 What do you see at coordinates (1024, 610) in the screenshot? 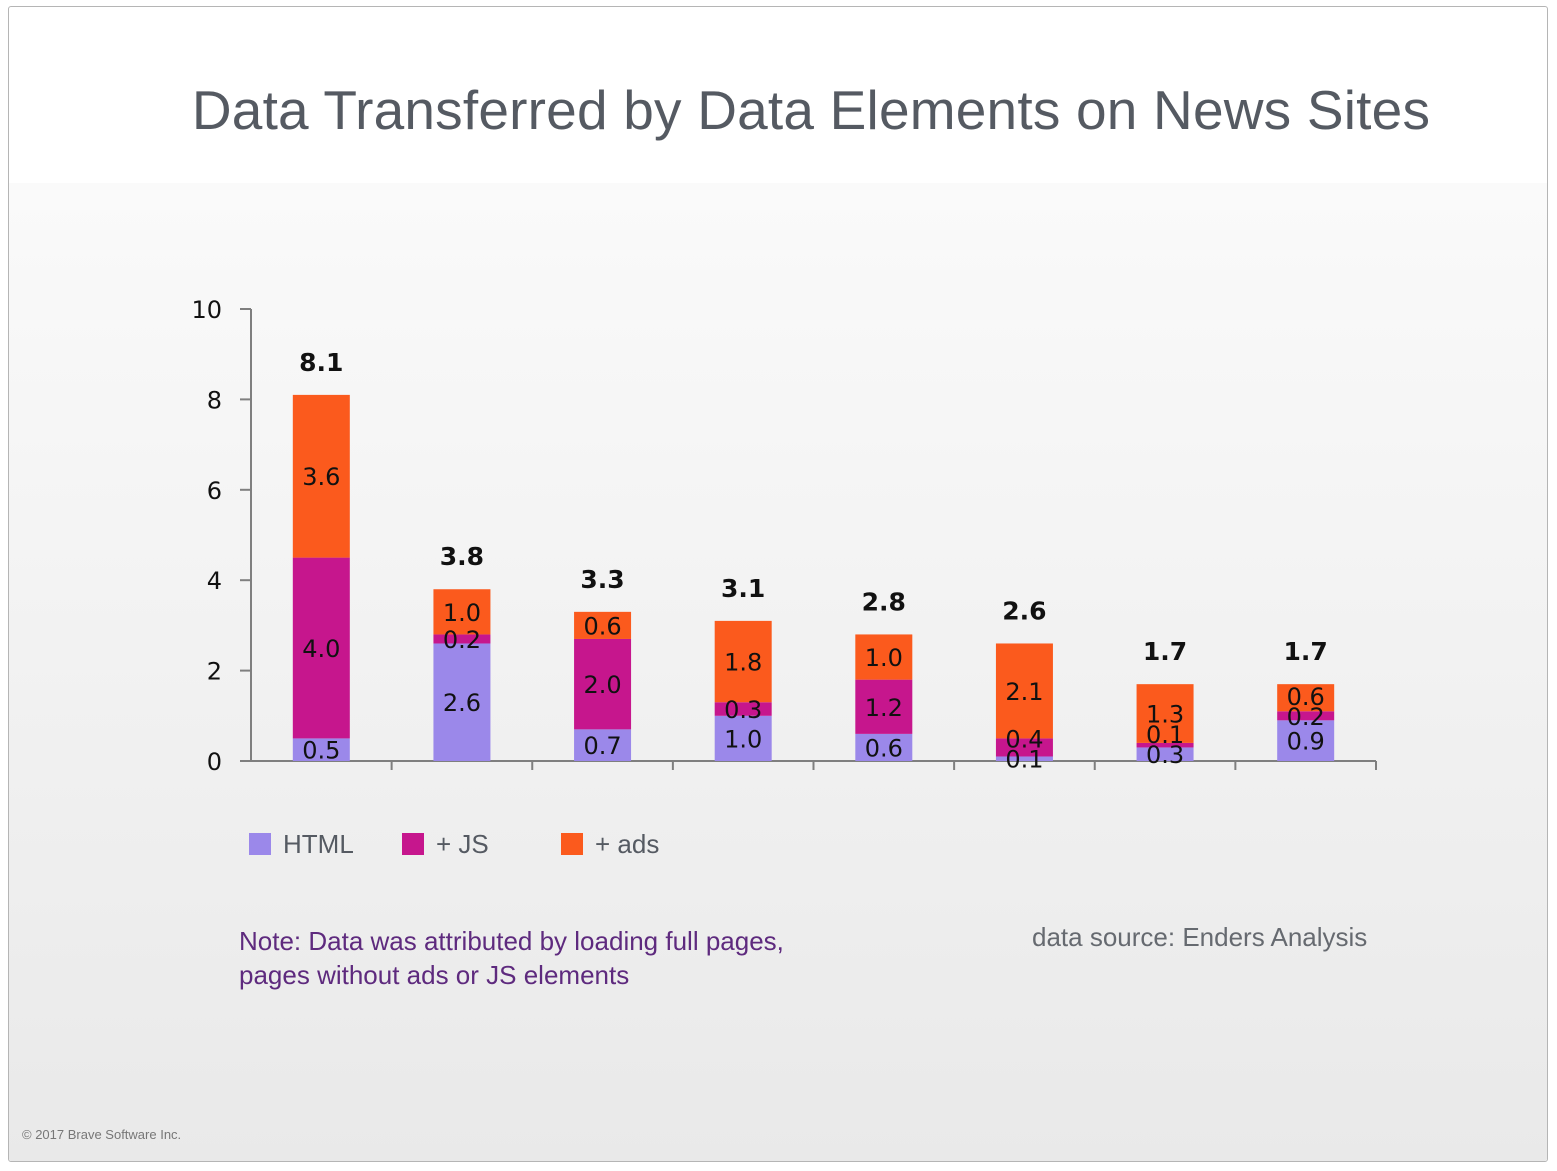
I see `bar-total-label: 2.6` at bounding box center [1024, 610].